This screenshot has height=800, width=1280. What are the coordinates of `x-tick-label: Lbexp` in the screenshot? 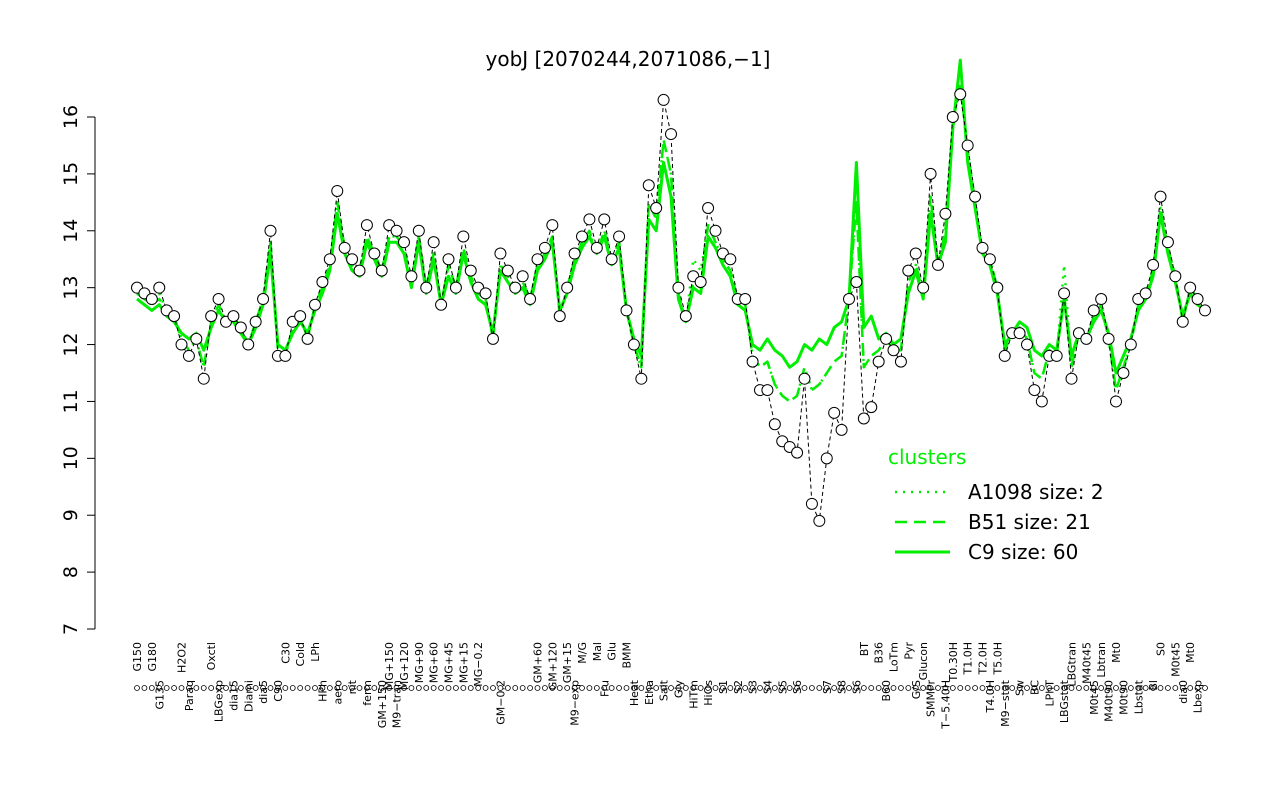 It's located at (1198, 696).